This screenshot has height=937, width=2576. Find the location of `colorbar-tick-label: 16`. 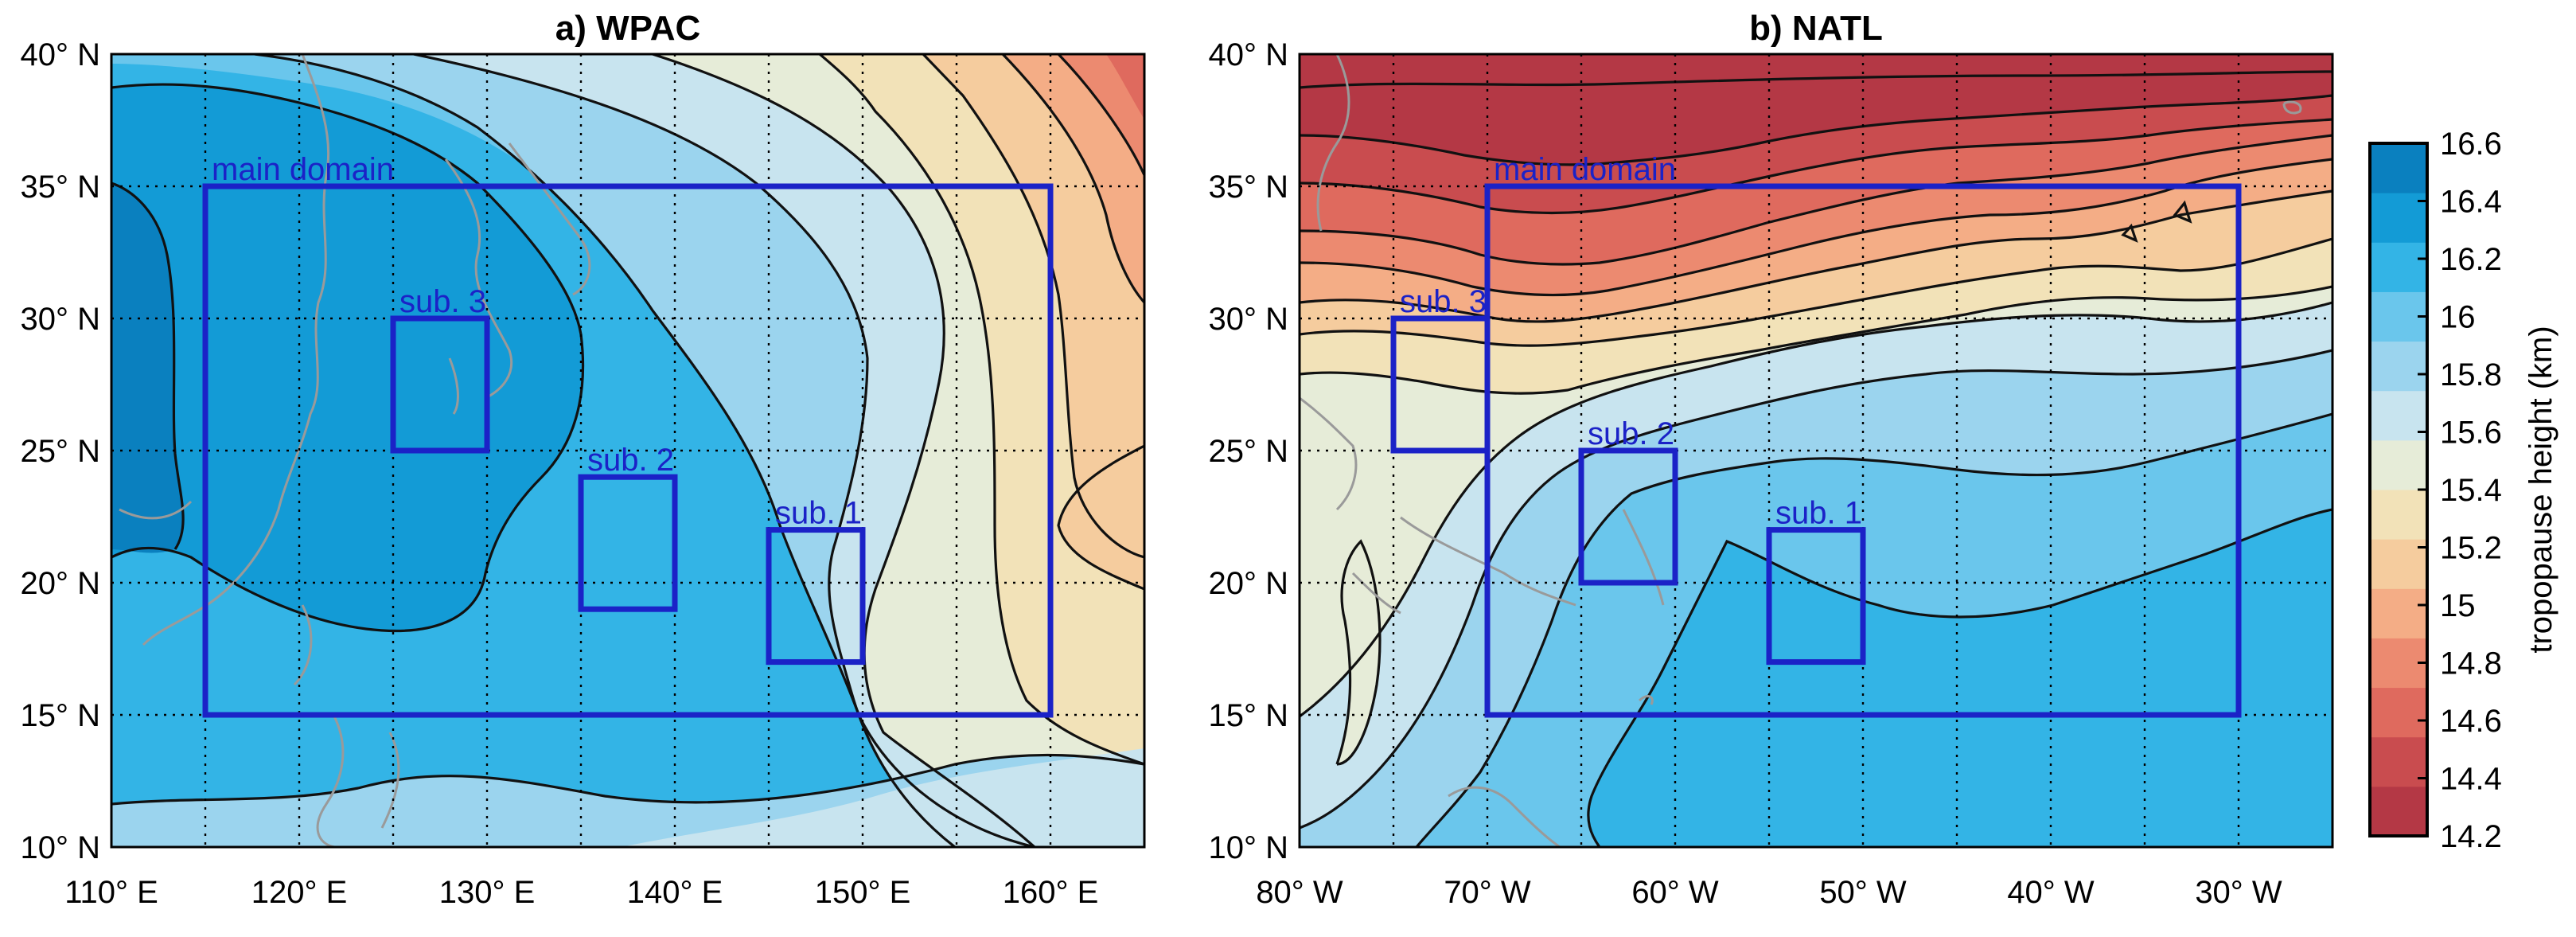

colorbar-tick-label: 16 is located at coordinates (2458, 317).